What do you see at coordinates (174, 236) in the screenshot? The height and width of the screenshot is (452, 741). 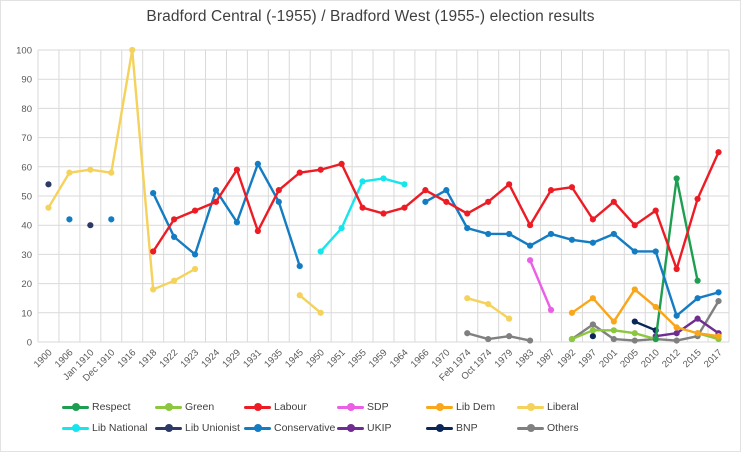 I see `point-conservative-1922` at bounding box center [174, 236].